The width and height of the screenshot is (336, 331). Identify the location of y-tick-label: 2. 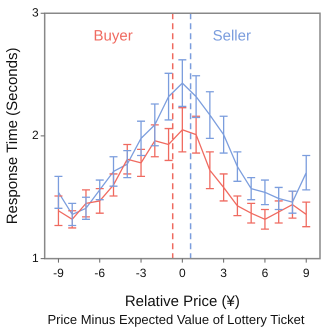
(35, 135).